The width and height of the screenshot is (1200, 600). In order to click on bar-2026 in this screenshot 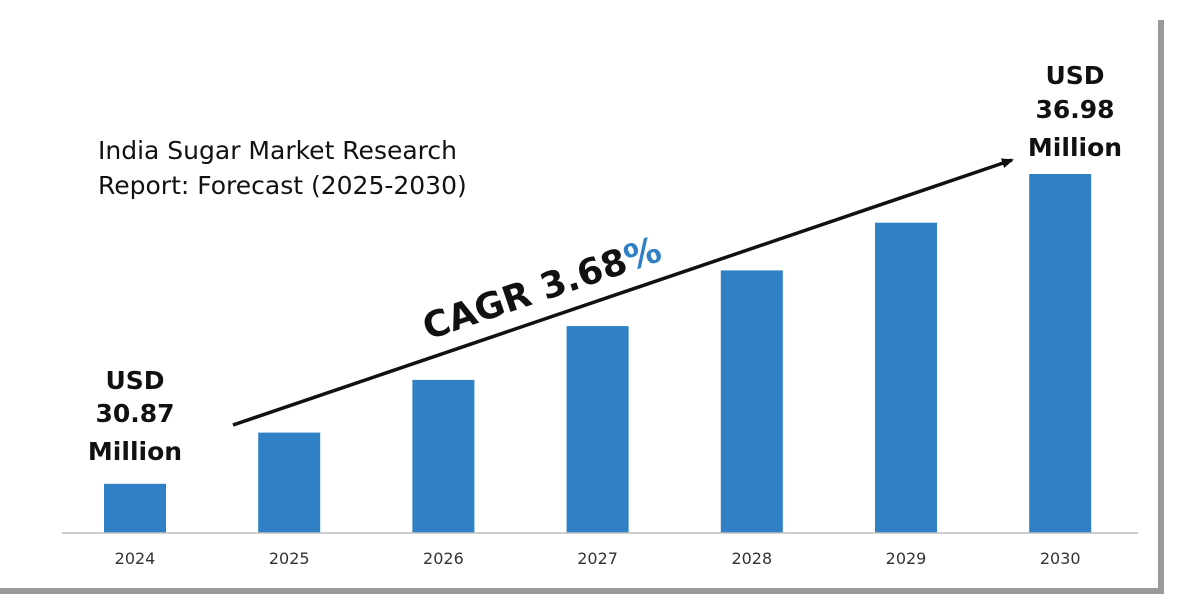, I will do `click(443, 456)`.